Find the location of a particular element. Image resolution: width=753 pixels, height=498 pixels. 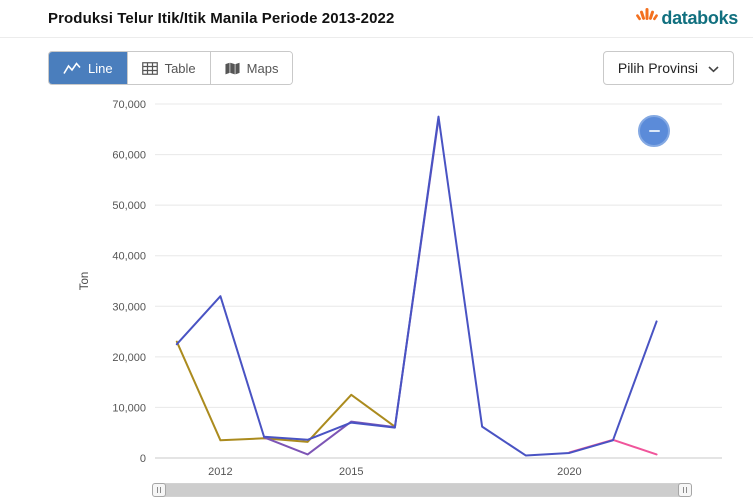

chart-collapse-button is located at coordinates (654, 131).